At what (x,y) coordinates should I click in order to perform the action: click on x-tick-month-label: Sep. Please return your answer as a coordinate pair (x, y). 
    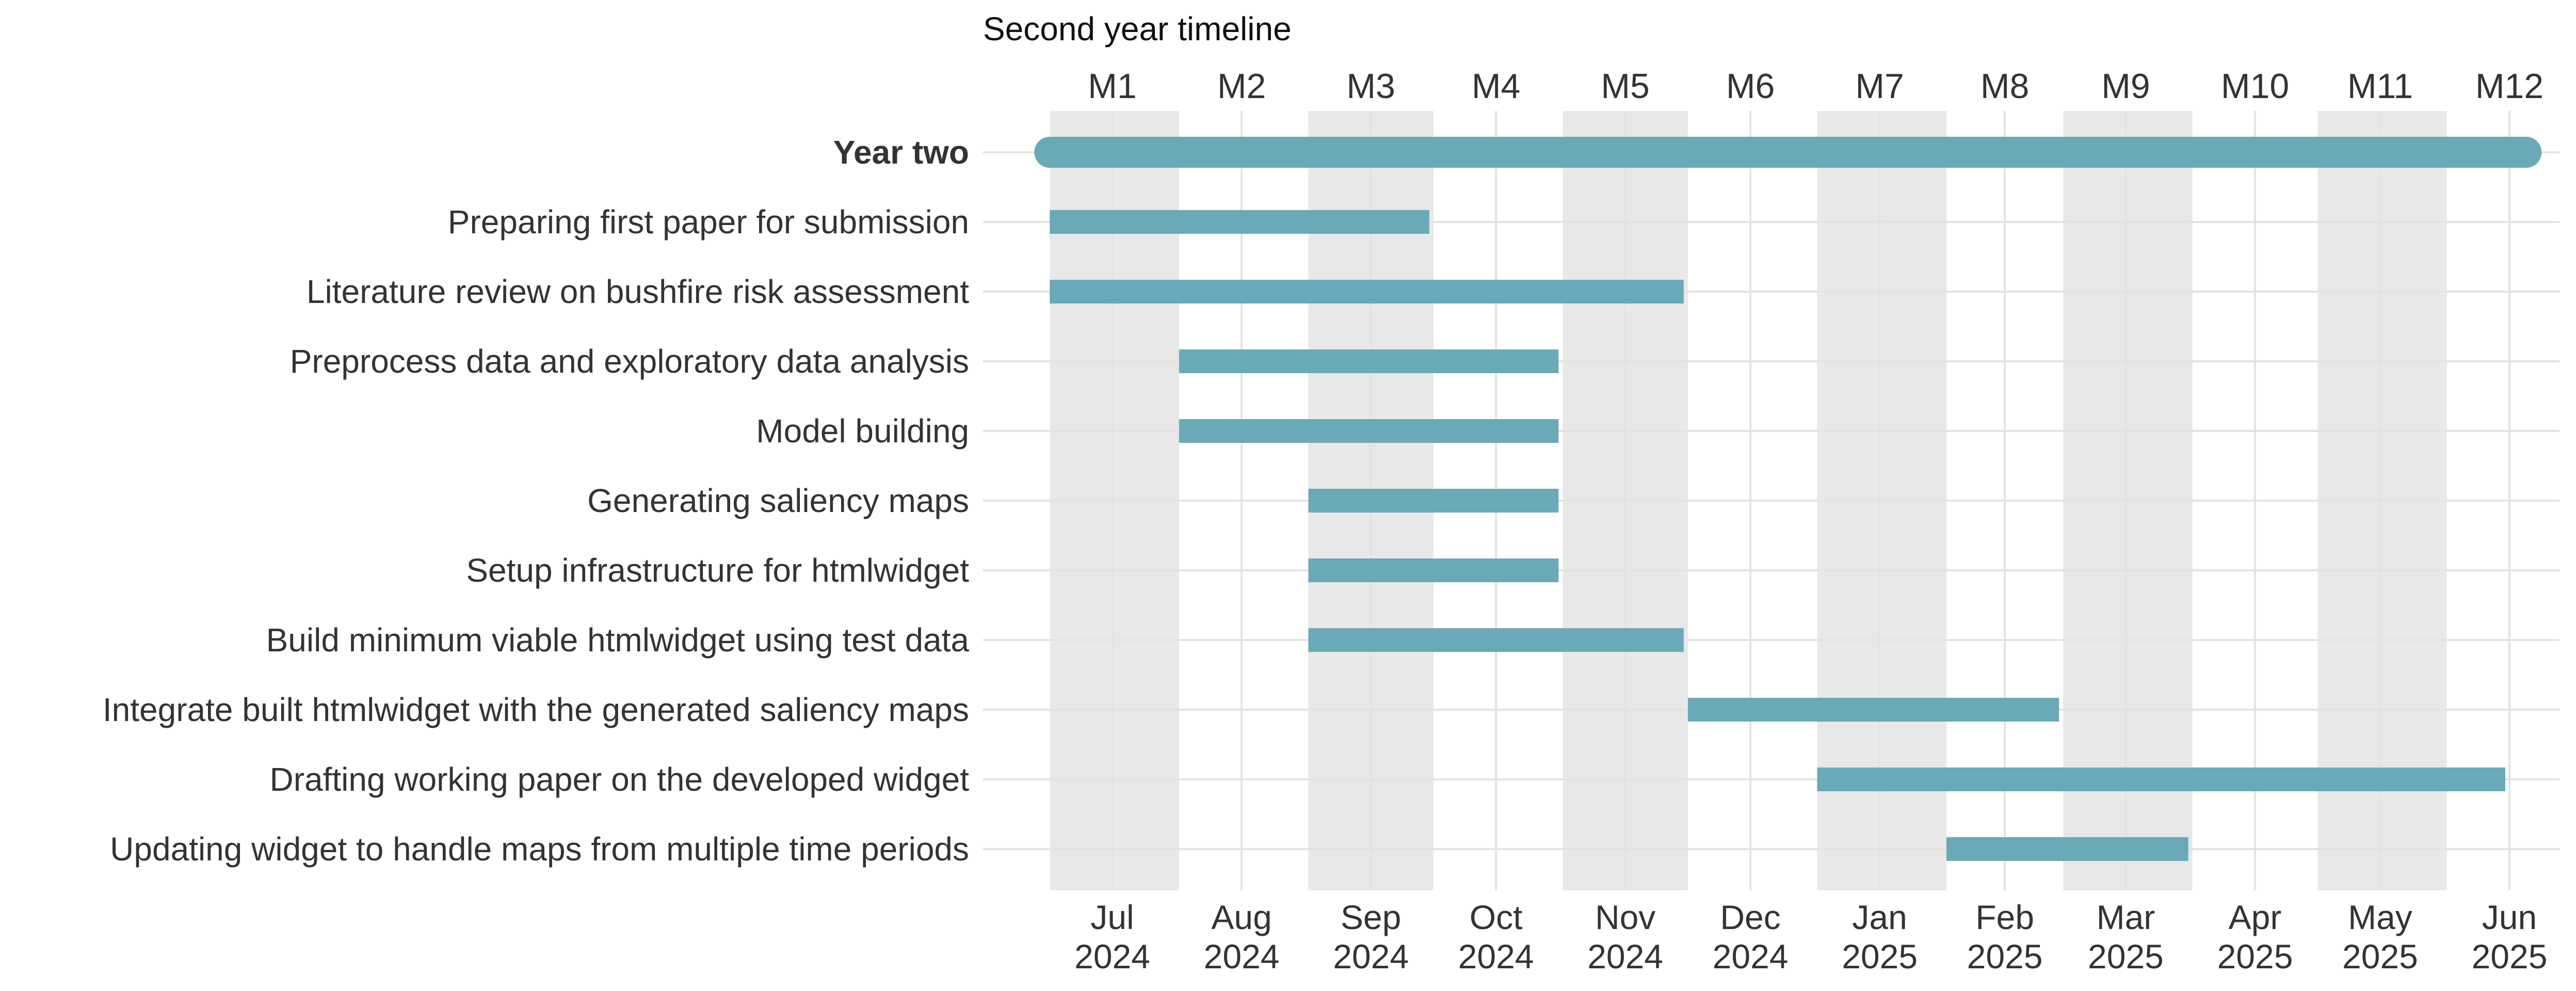
    Looking at the image, I should click on (1371, 917).